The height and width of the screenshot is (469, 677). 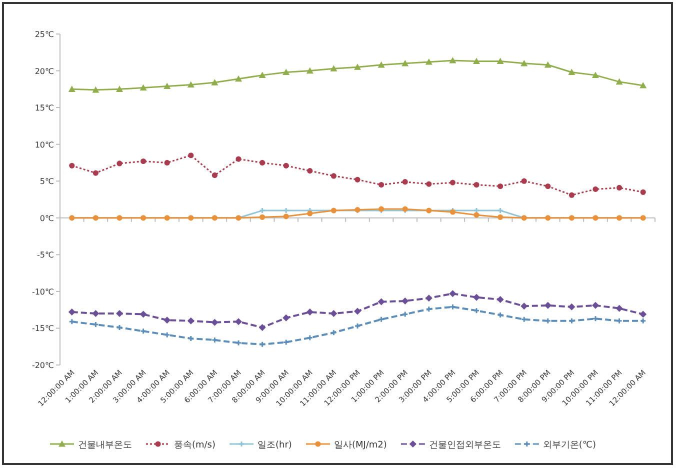 I want to click on legend-label: 풍속(m/s), so click(x=195, y=445).